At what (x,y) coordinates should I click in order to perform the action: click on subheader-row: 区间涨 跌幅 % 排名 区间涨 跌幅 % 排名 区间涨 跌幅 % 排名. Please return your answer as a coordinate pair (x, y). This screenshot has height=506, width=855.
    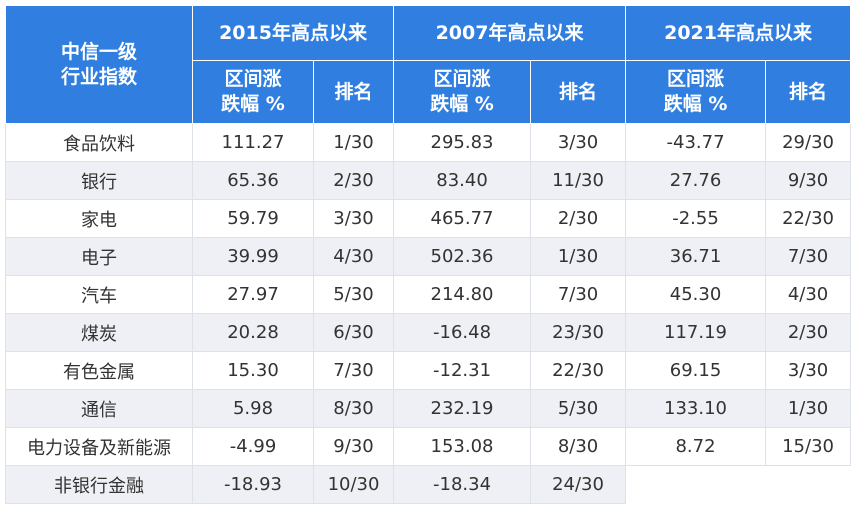
    Looking at the image, I should click on (429, 92).